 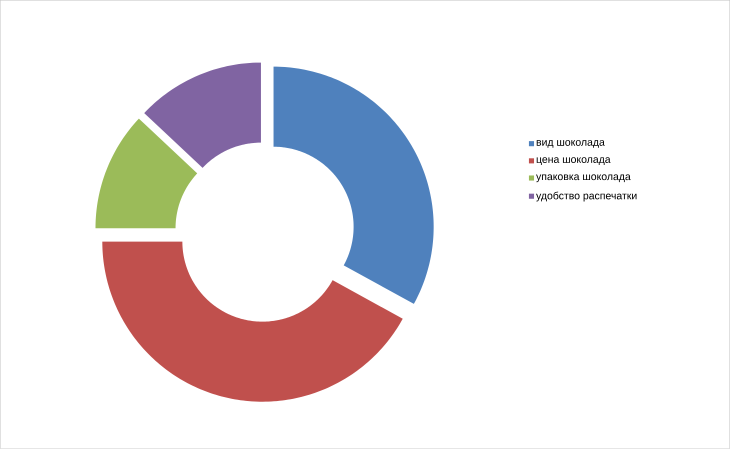 I want to click on legend-label: вид шоколада, so click(x=570, y=144).